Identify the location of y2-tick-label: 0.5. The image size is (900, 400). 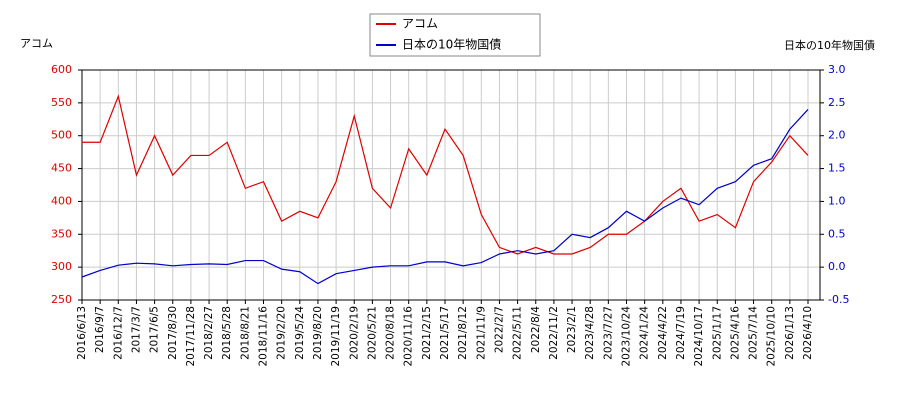
(837, 233).